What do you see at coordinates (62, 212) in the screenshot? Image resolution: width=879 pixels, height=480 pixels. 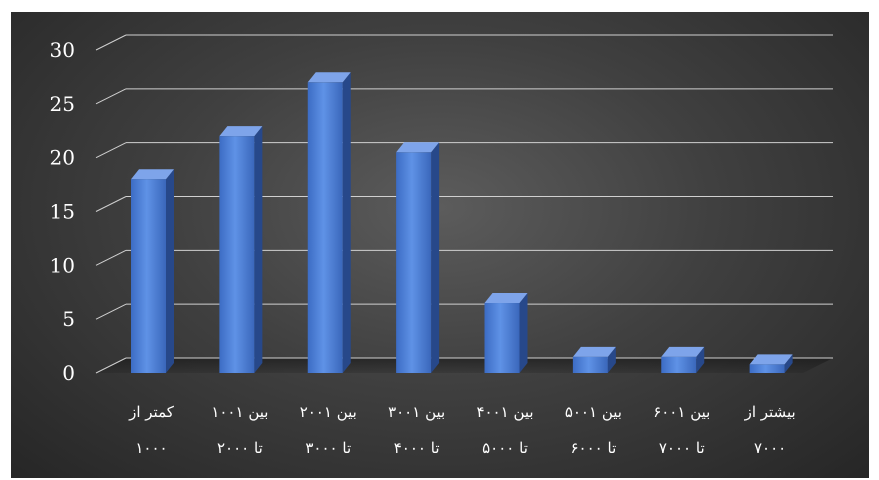 I see `y-tick-label: 15` at bounding box center [62, 212].